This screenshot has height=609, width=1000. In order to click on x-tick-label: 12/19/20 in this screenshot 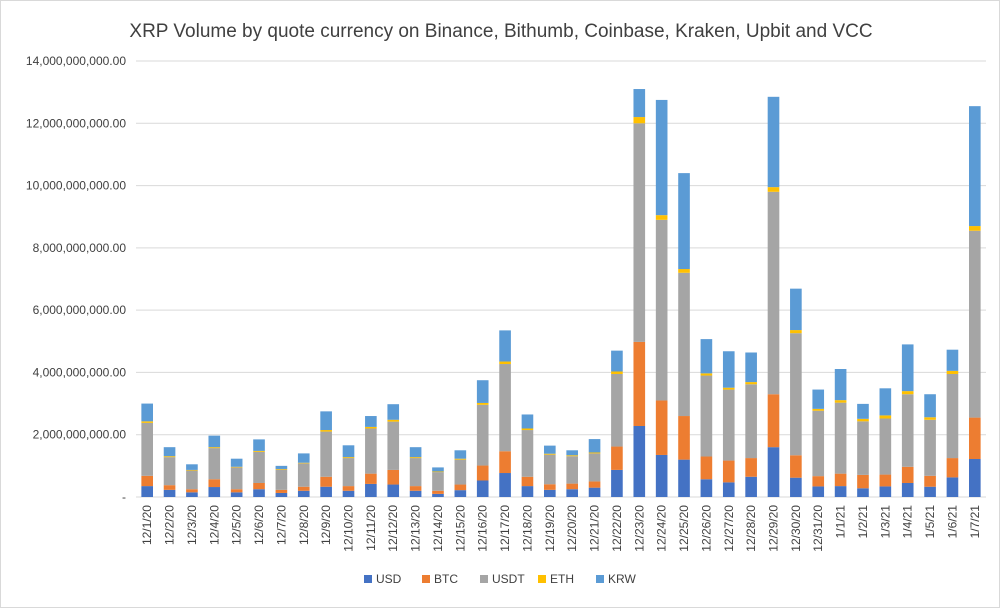, I will do `click(550, 528)`.